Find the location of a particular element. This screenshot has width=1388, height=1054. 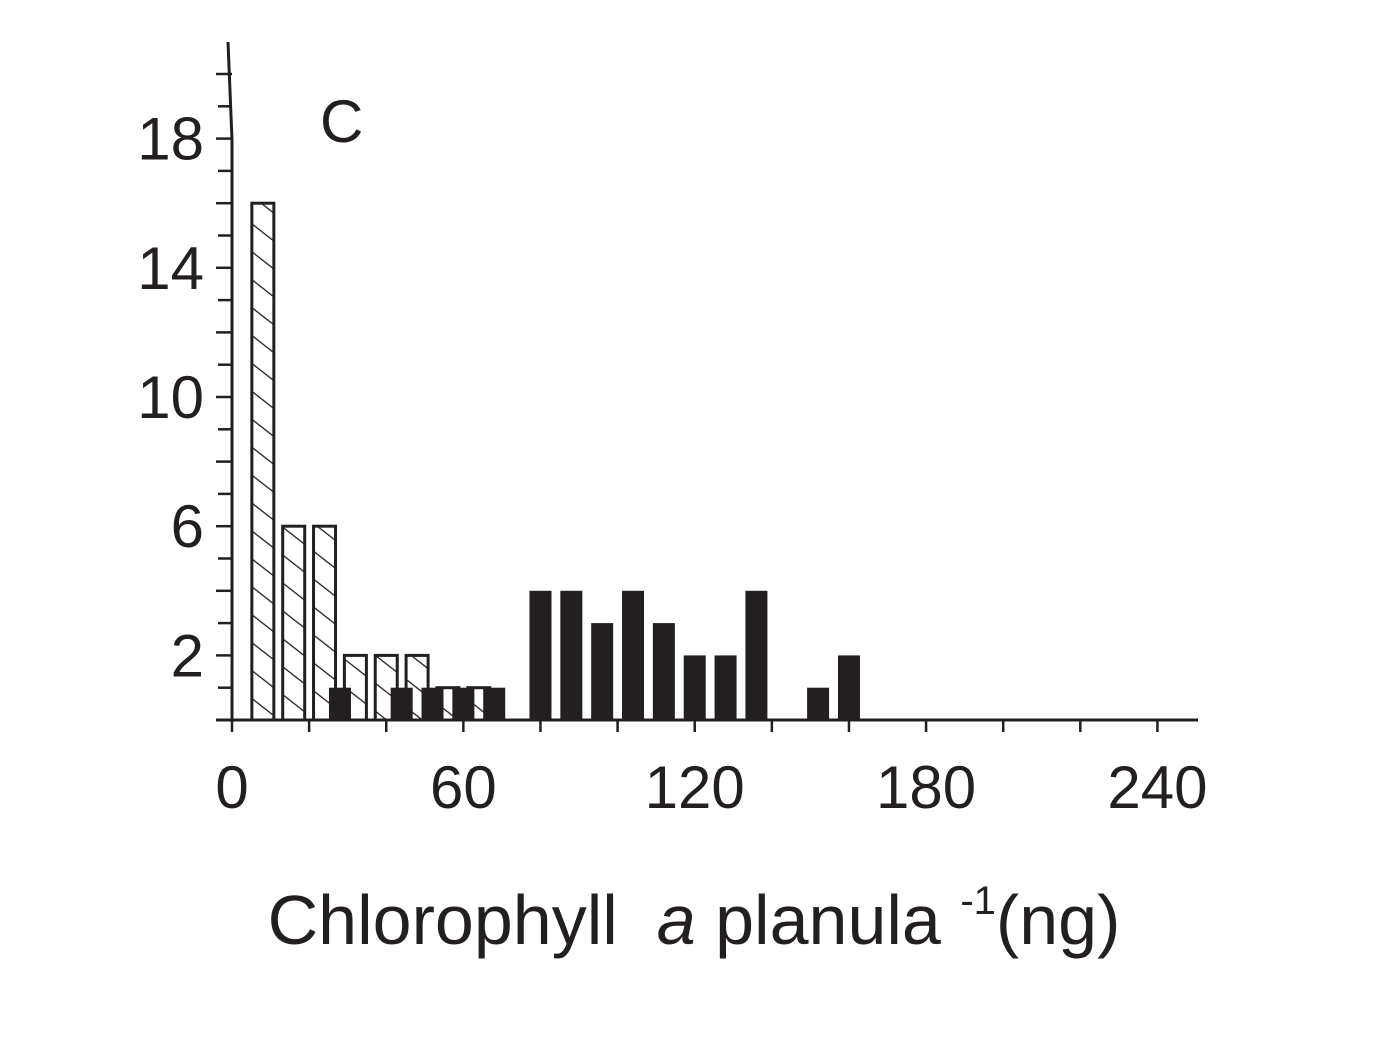

x-axis-label-italic: a is located at coordinates (676, 920).